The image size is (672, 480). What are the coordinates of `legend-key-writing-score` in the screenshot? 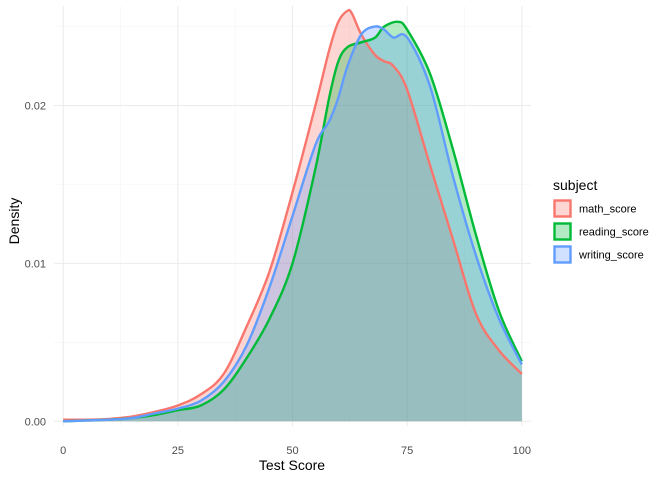 It's located at (562, 254).